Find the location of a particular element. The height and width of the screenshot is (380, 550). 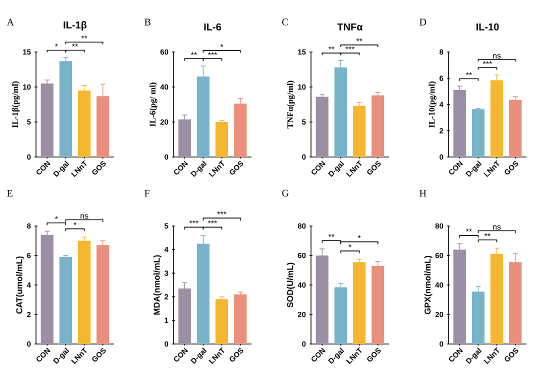

y-axis-title: MDA(nmol/mL) is located at coordinates (158, 285).